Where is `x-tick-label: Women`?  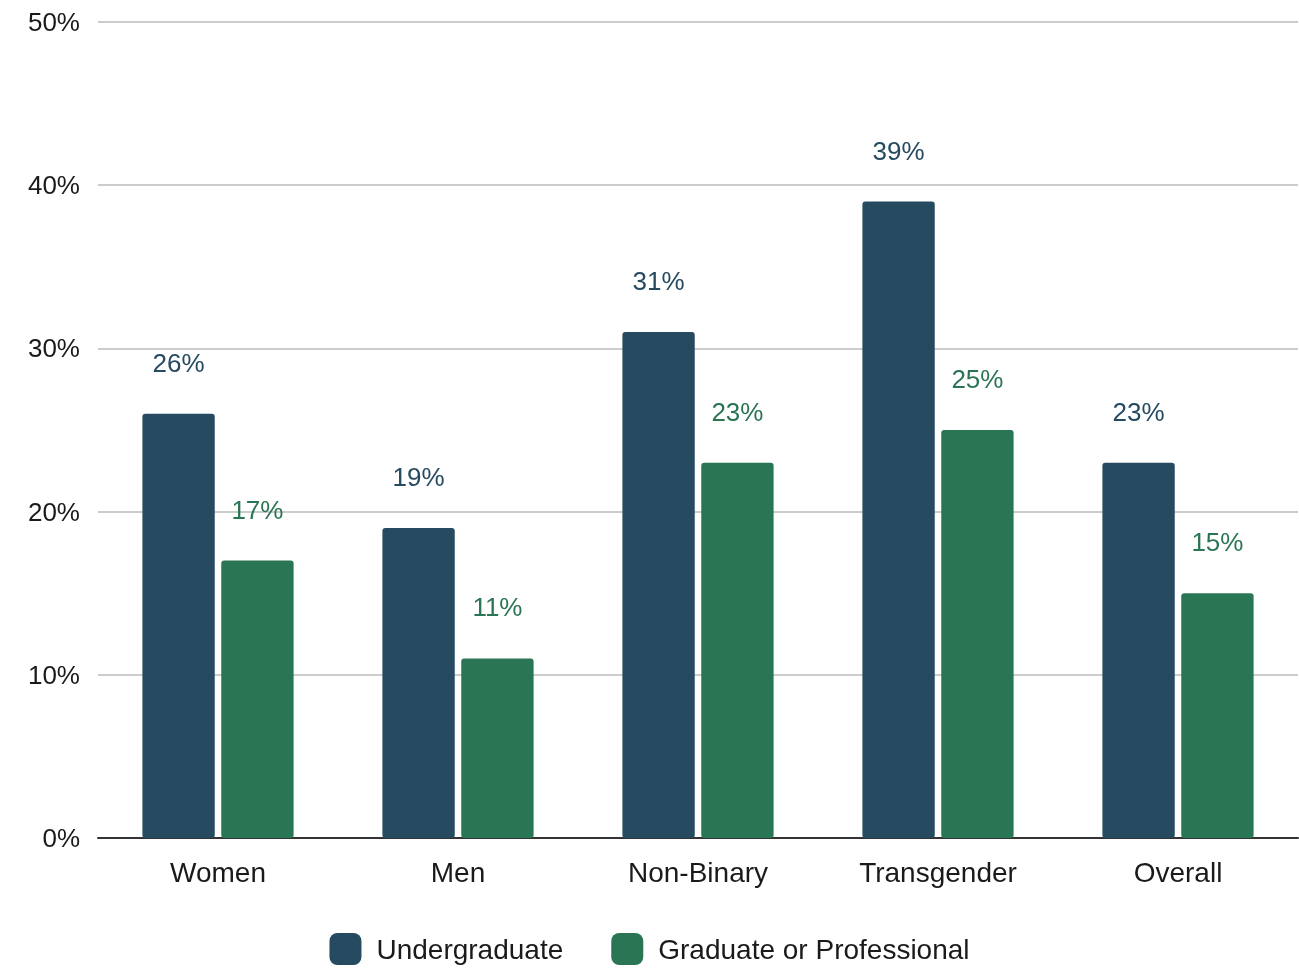 x-tick-label: Women is located at coordinates (218, 872).